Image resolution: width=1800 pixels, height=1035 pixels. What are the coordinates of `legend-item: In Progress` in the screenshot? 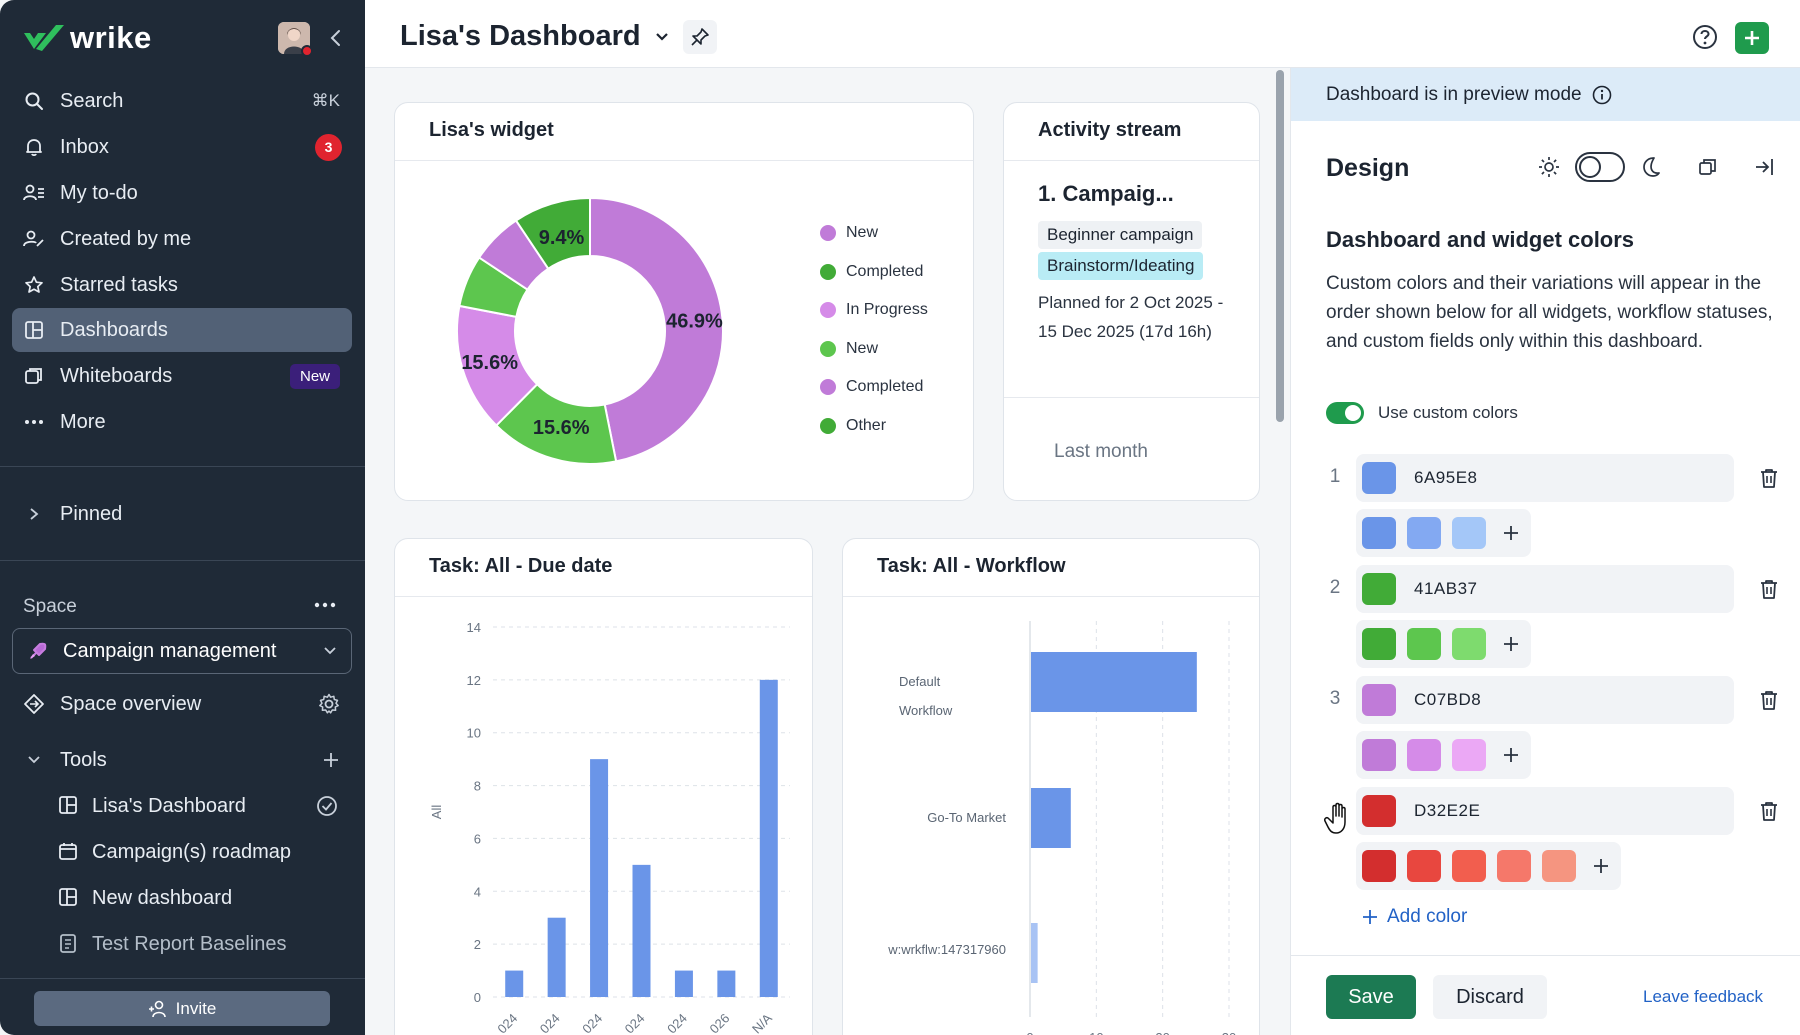 It's located at (874, 310).